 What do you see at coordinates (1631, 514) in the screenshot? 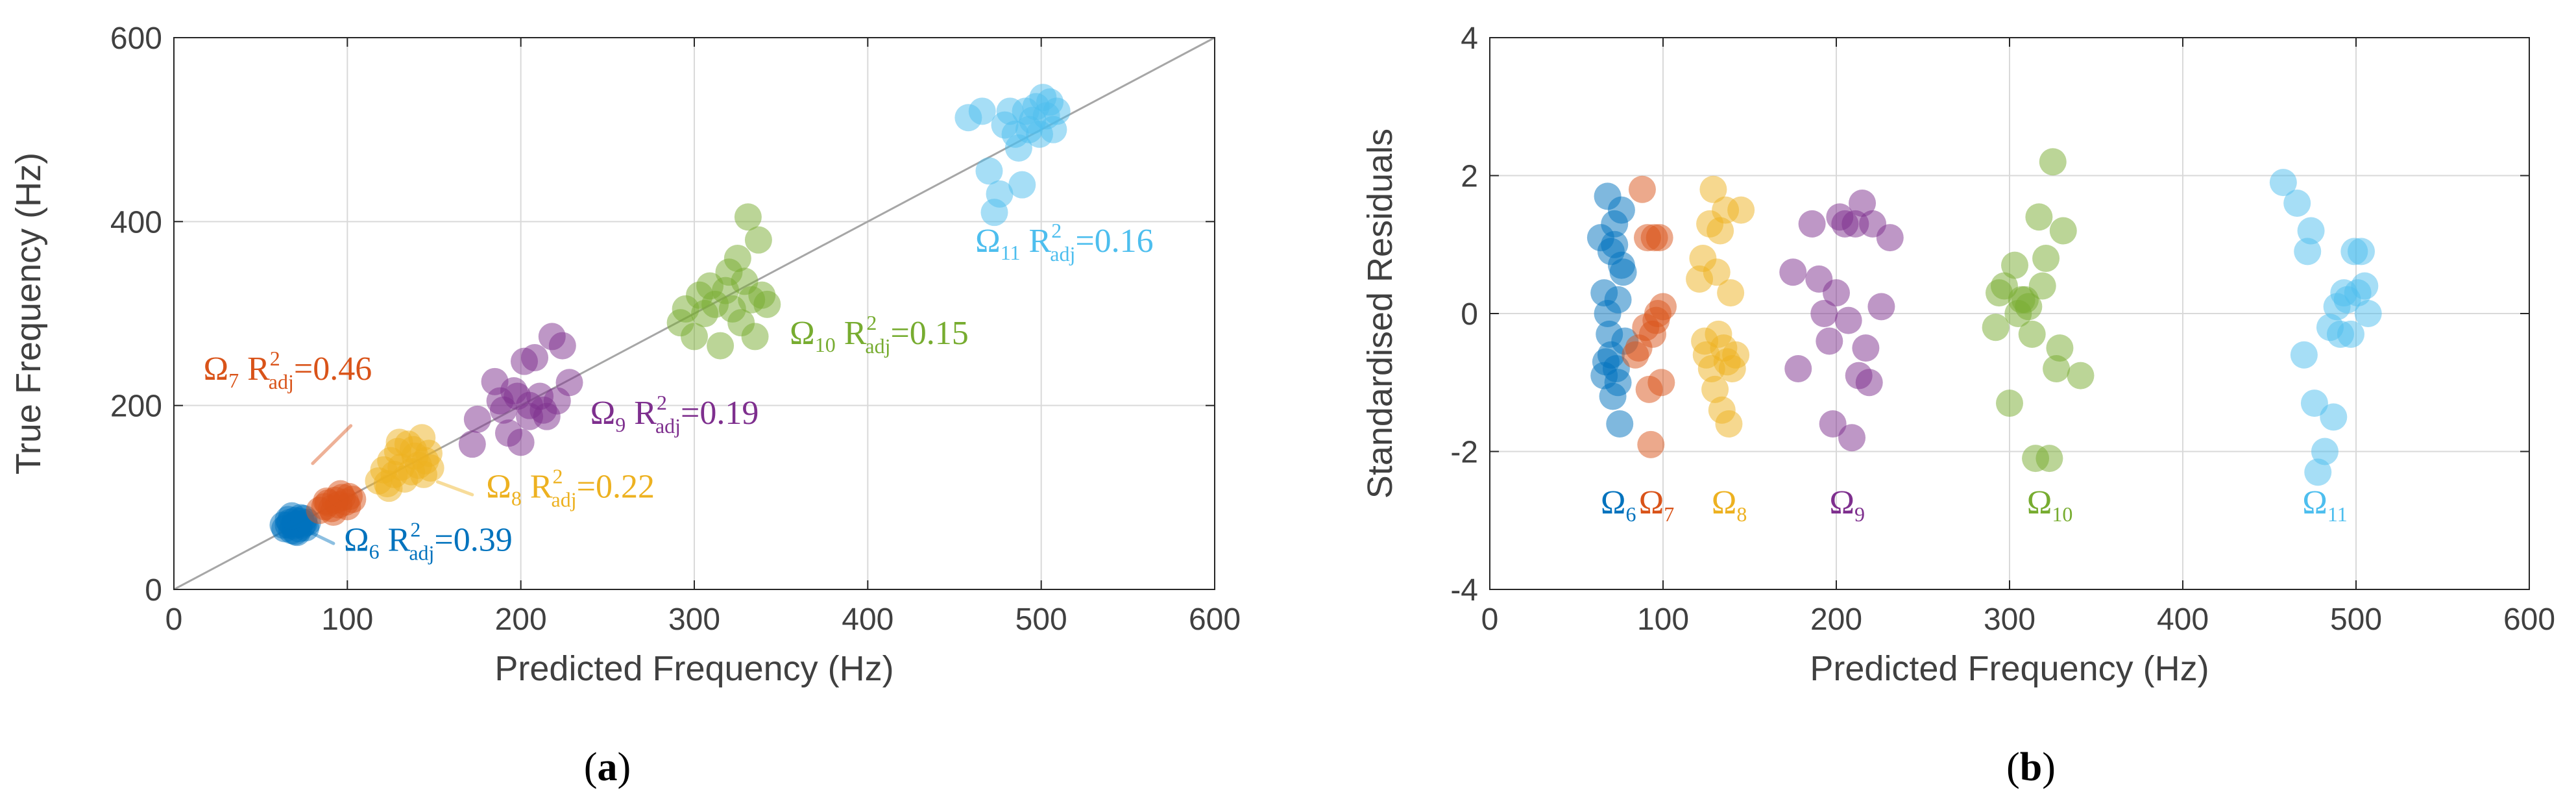
I see `omega-subscript: 6` at bounding box center [1631, 514].